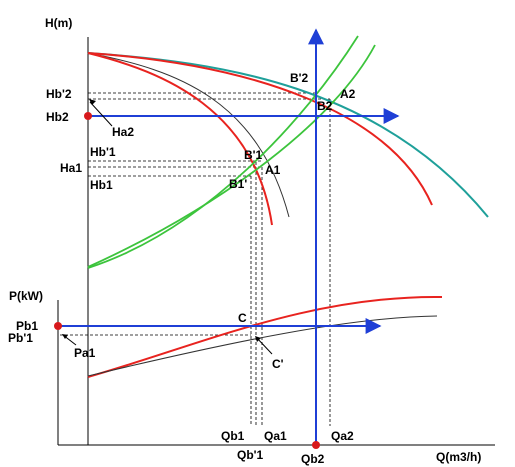 The image size is (515, 467). I want to click on hb2-prime-label: Hb'2, so click(59, 94).